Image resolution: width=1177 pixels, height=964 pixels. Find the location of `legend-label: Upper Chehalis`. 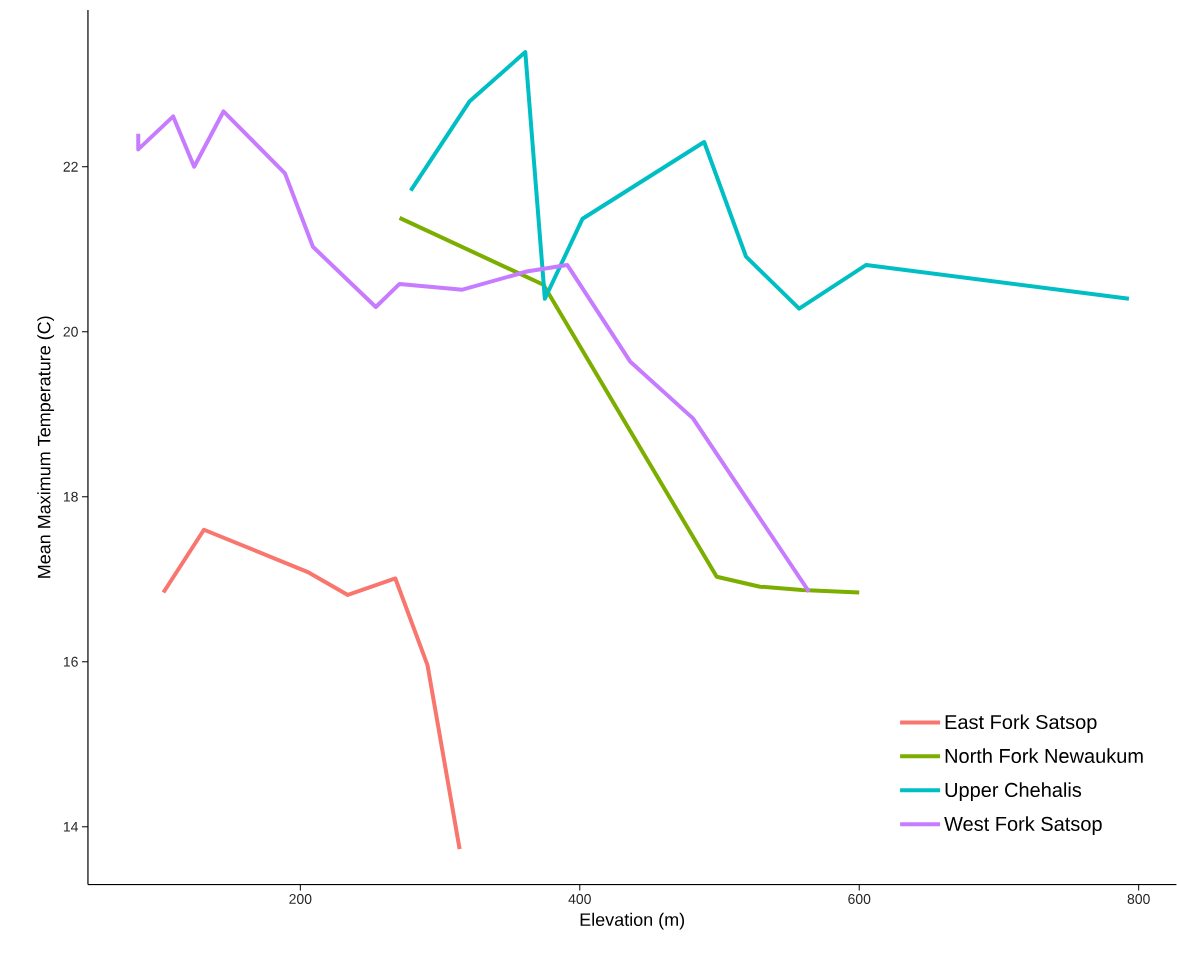

legend-label: Upper Chehalis is located at coordinates (1013, 792).